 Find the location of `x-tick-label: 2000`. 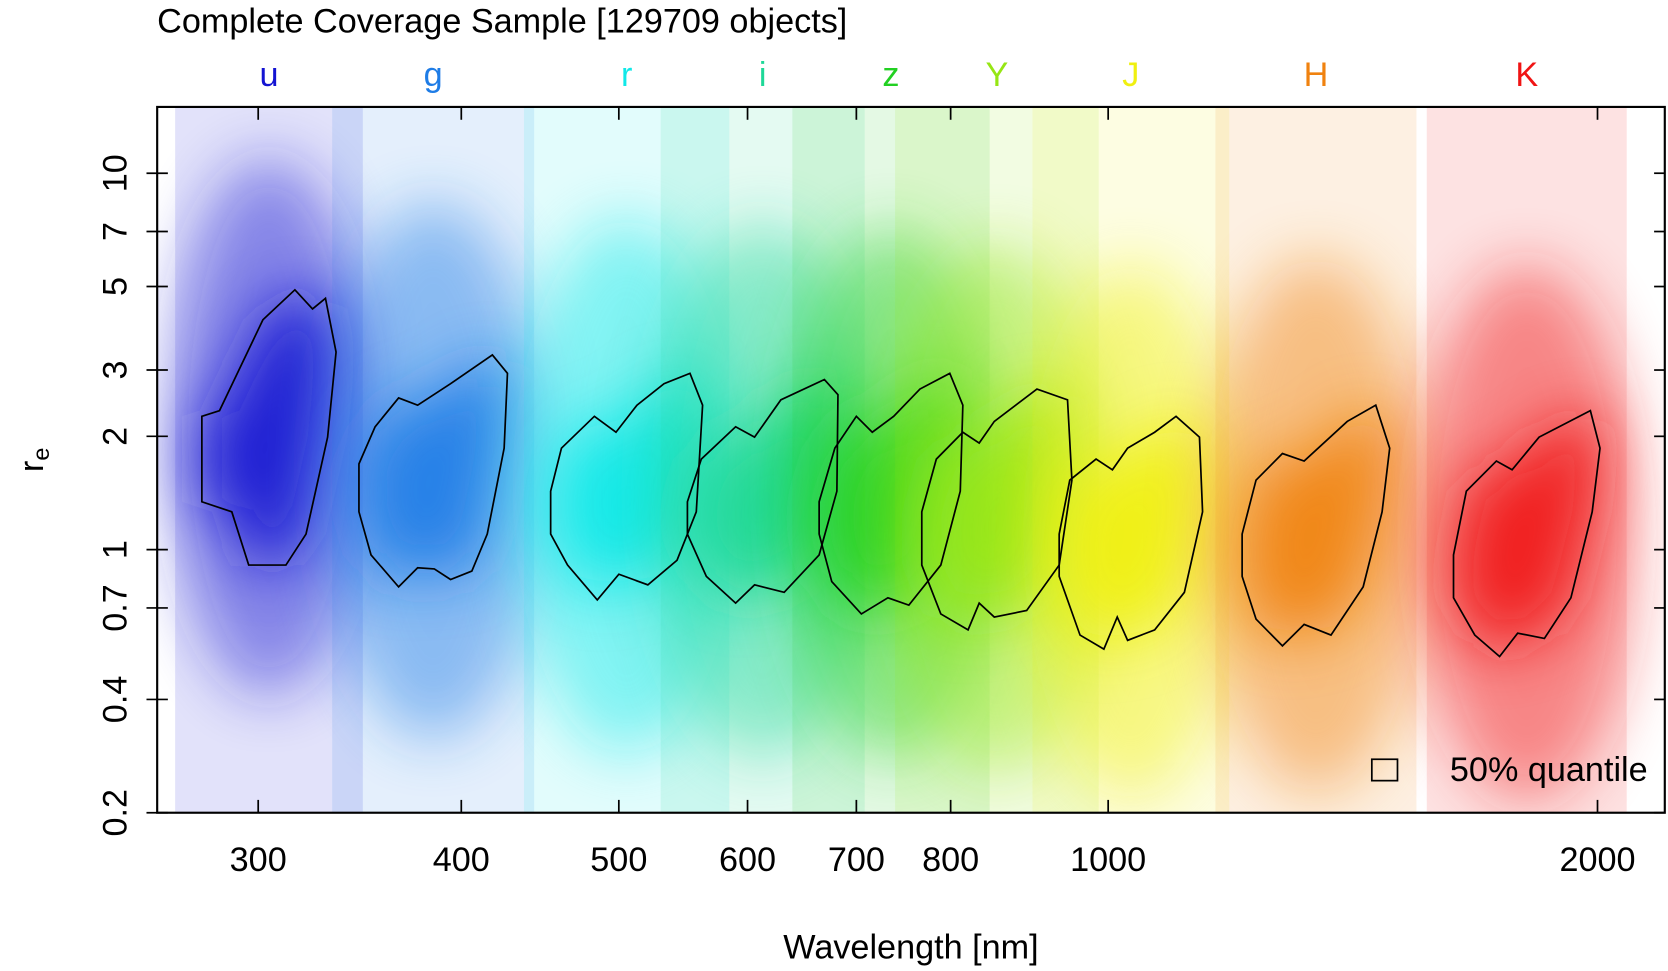

x-tick-label: 2000 is located at coordinates (1597, 860).